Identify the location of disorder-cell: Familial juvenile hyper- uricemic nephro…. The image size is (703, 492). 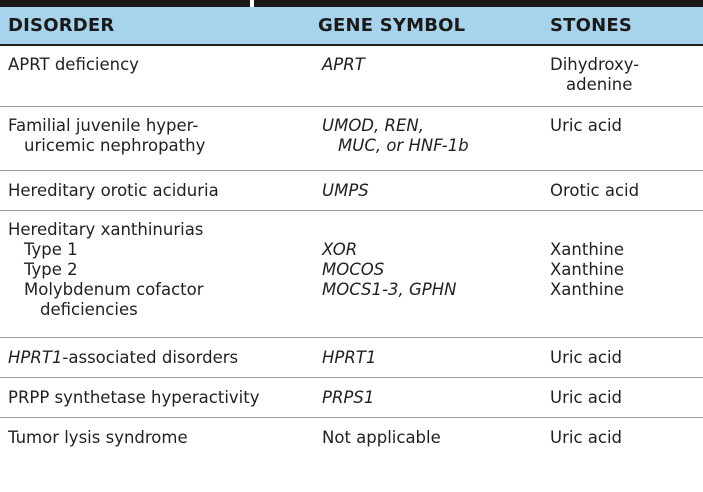
(159, 143).